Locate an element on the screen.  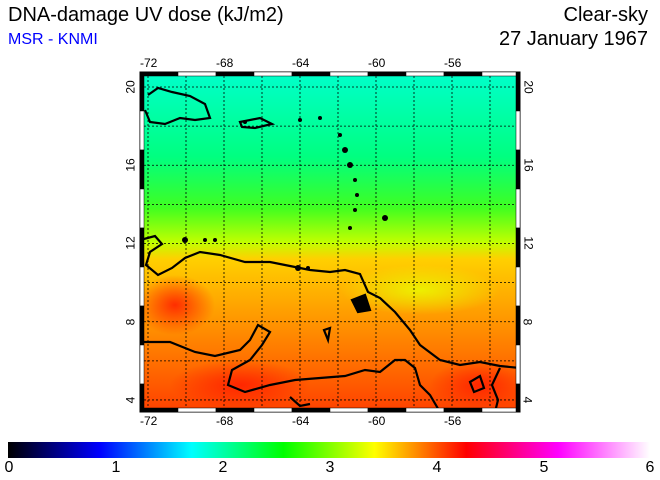
lat-tick-left: 4 is located at coordinates (130, 400).